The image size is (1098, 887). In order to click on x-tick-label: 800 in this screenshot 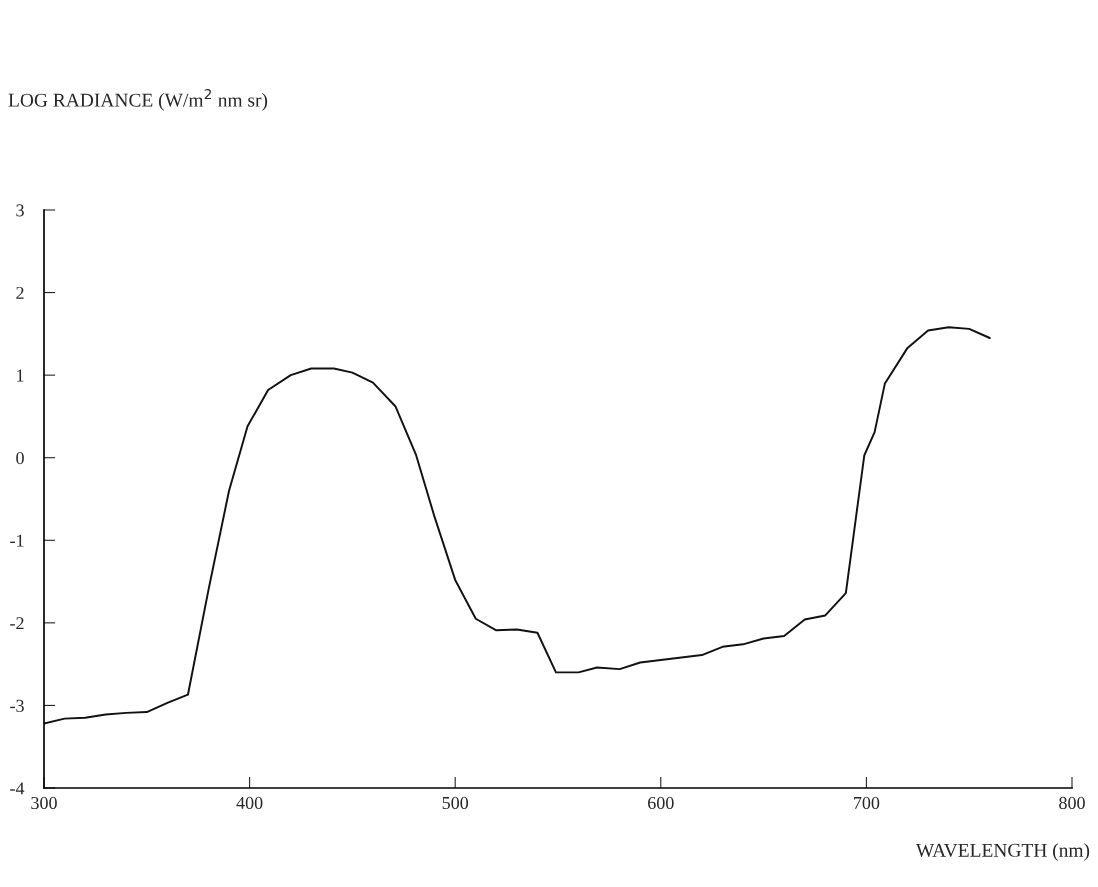, I will do `click(1072, 803)`.